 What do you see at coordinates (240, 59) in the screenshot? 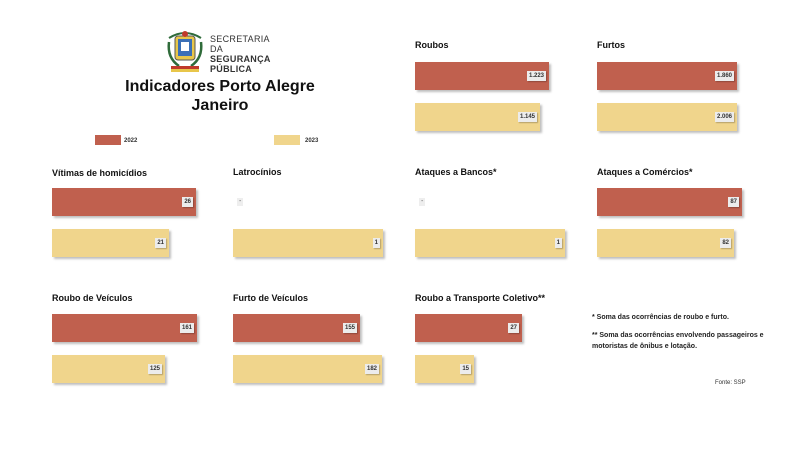
I see `logo-line-2: SEGURANÇA` at bounding box center [240, 59].